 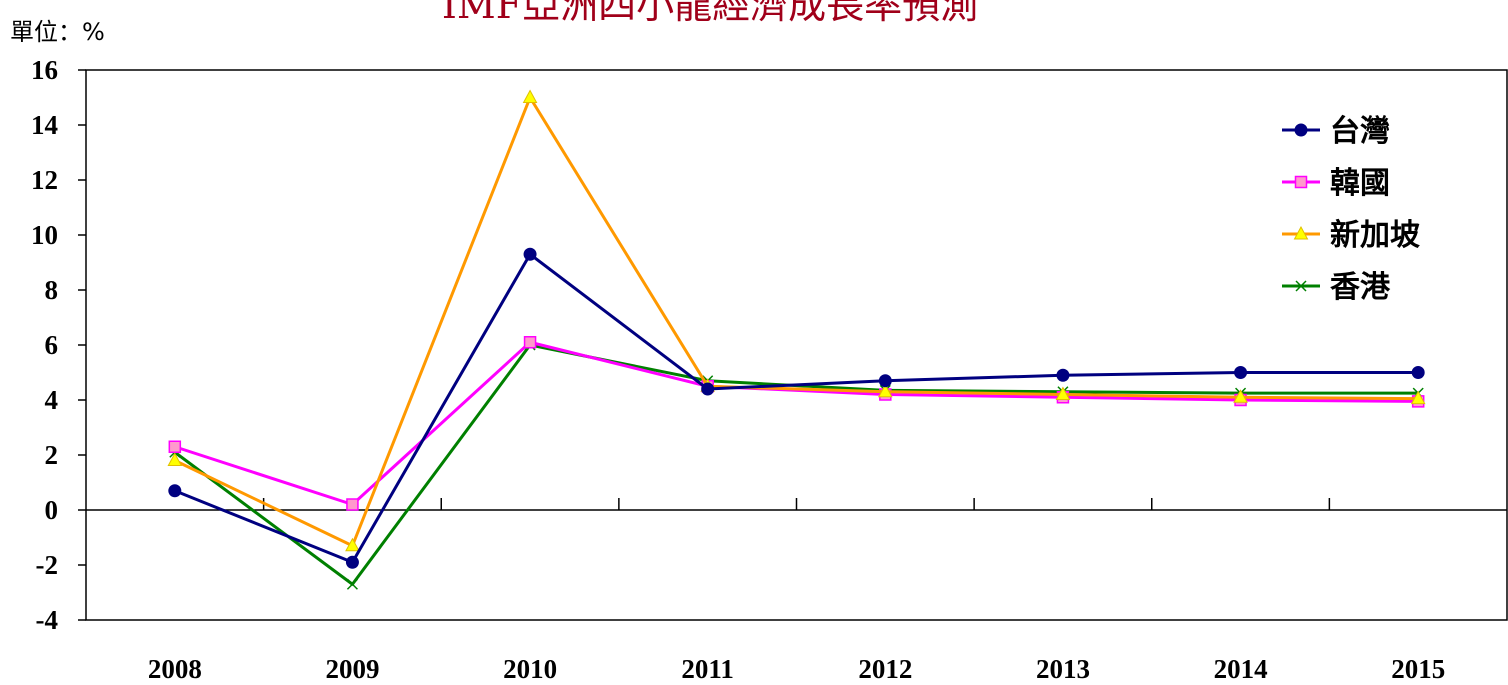 What do you see at coordinates (175, 669) in the screenshot?
I see `x-tick-label: 2008` at bounding box center [175, 669].